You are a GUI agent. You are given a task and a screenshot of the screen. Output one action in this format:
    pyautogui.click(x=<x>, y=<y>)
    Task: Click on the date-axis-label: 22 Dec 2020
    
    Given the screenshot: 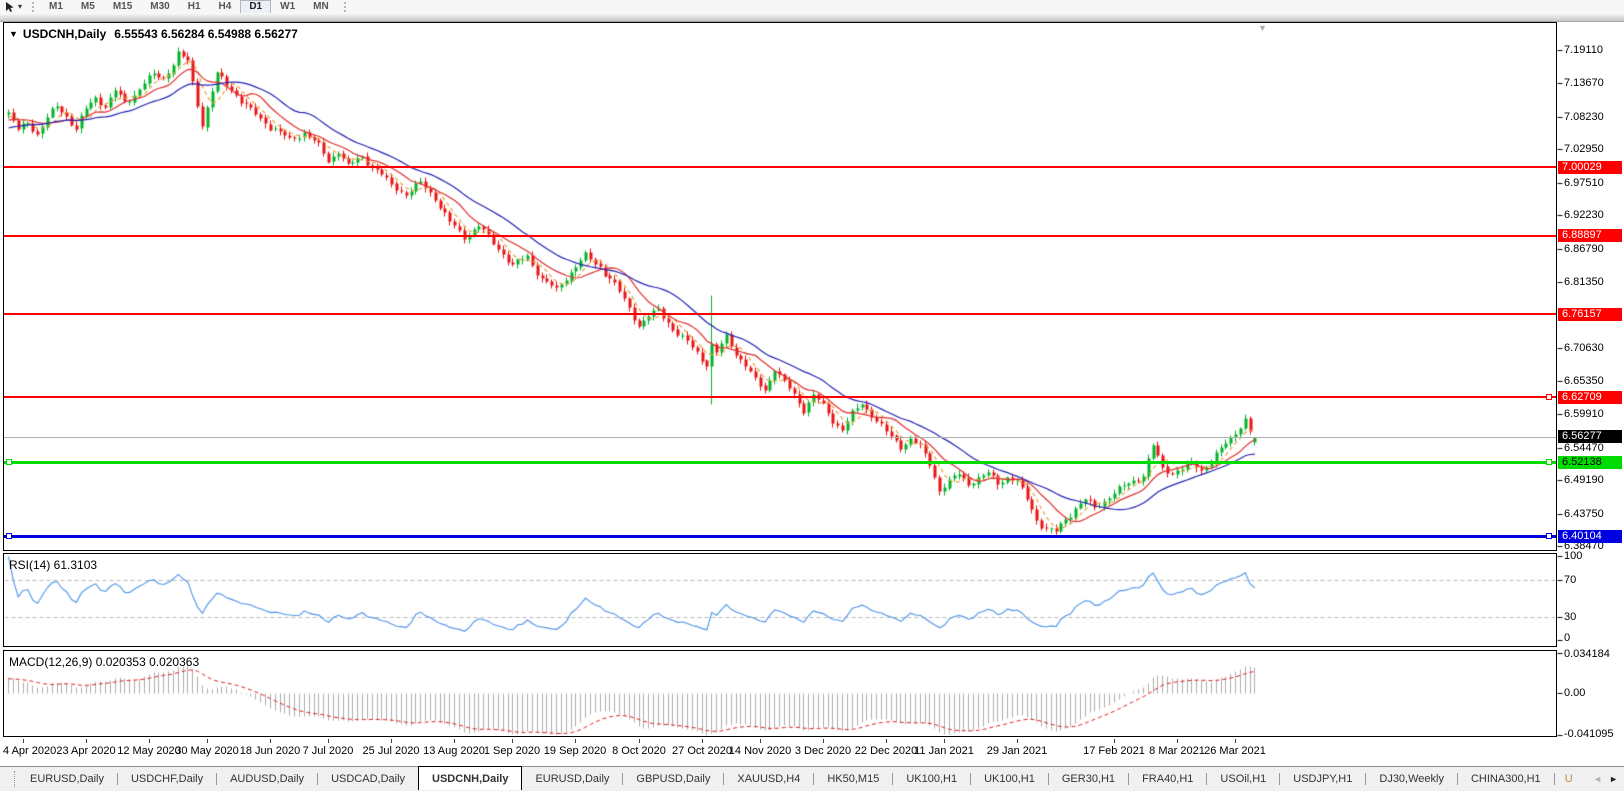 What is the action you would take?
    pyautogui.click(x=886, y=751)
    